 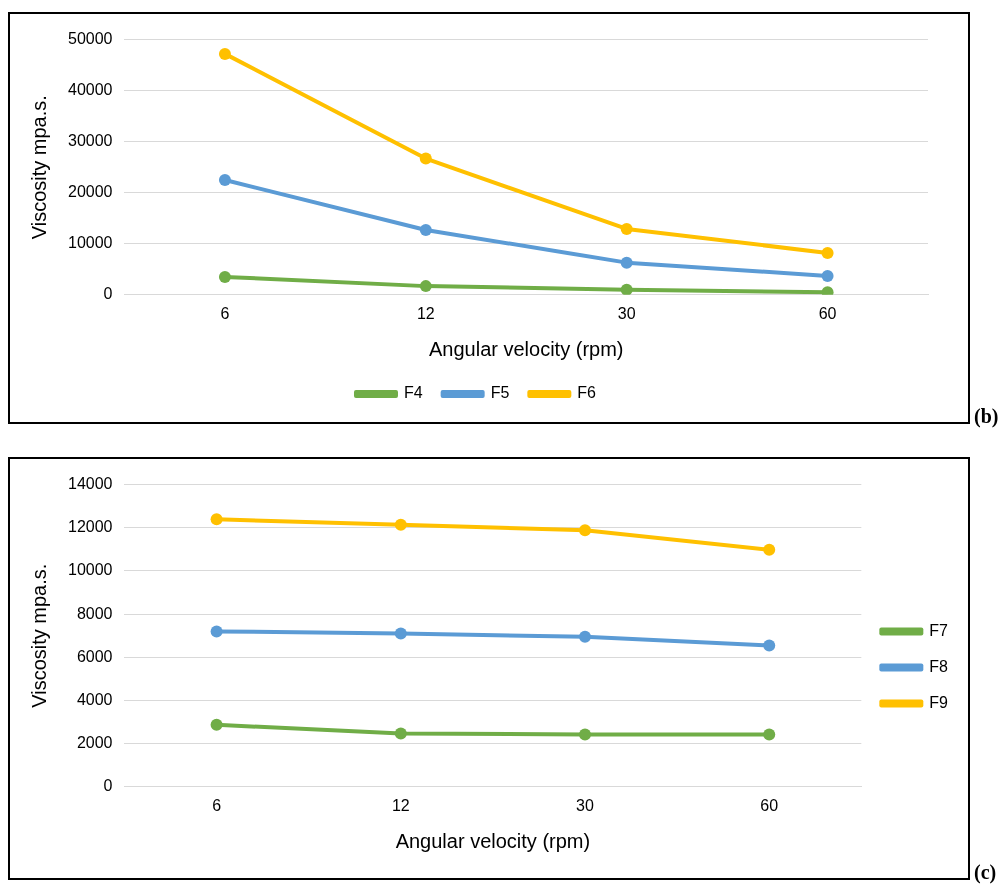 What do you see at coordinates (587, 393) in the screenshot?
I see `legend-label: F6` at bounding box center [587, 393].